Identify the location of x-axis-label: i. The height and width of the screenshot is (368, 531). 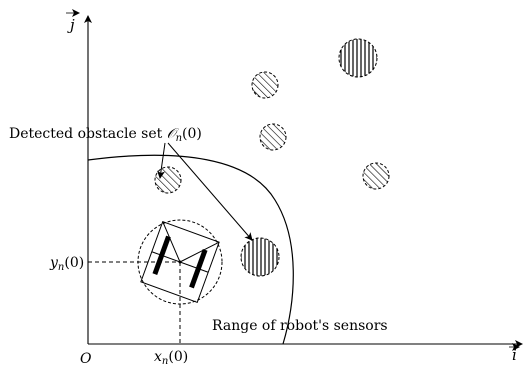
(514, 355).